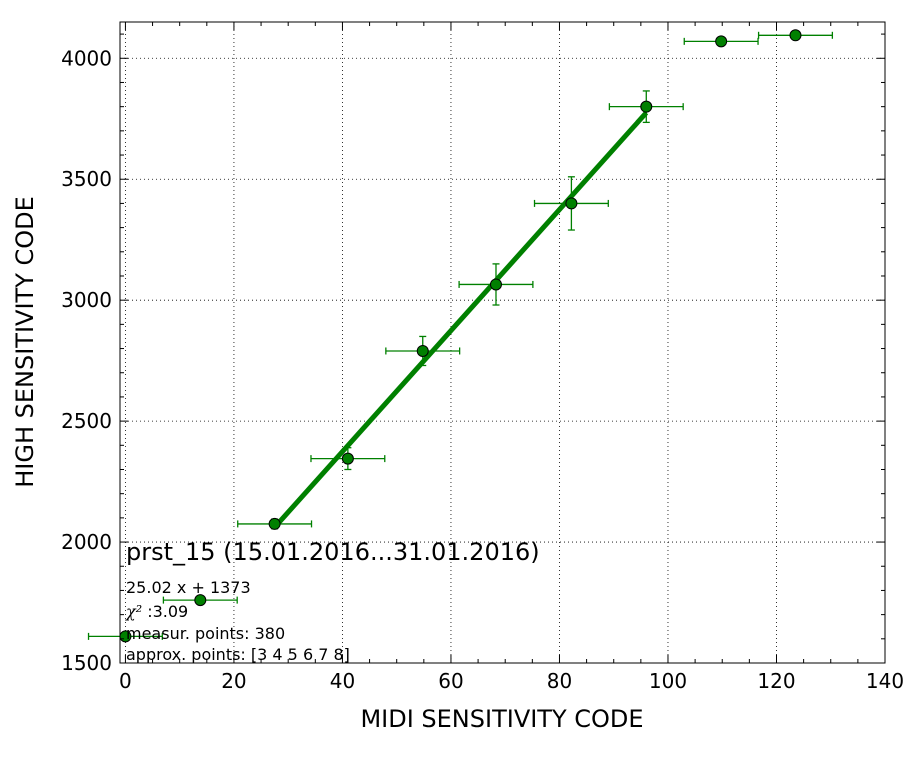 The height and width of the screenshot is (762, 912). What do you see at coordinates (125, 681) in the screenshot?
I see `x-tick-label: 0` at bounding box center [125, 681].